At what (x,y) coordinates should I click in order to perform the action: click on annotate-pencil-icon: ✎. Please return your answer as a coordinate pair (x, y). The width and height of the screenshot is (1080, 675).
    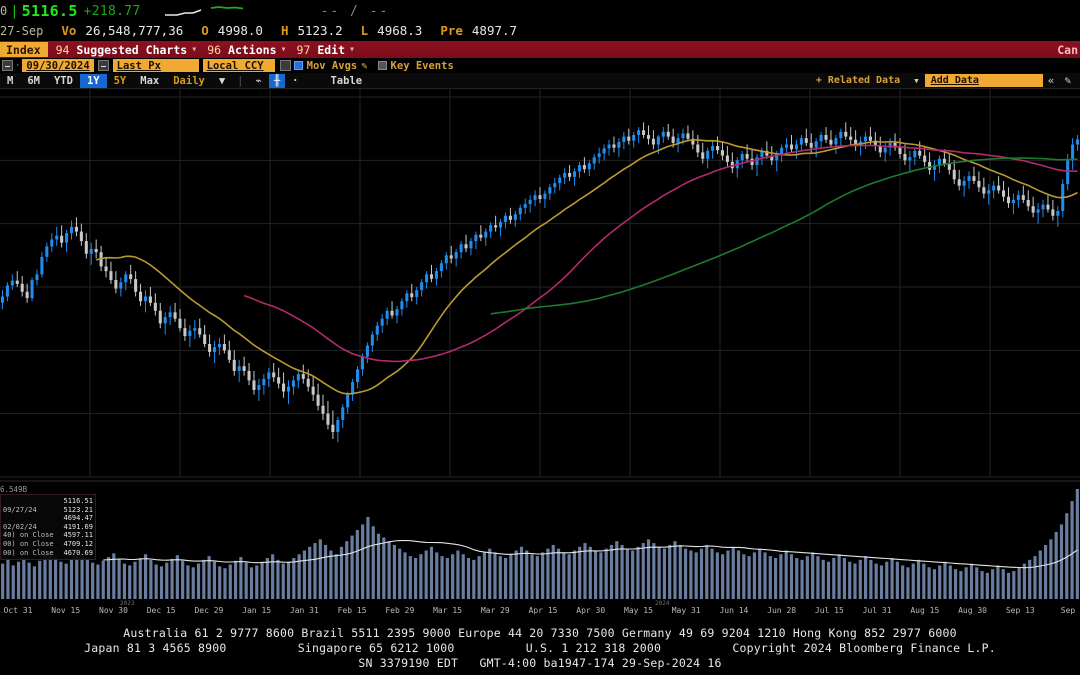
    Looking at the image, I should click on (1067, 80).